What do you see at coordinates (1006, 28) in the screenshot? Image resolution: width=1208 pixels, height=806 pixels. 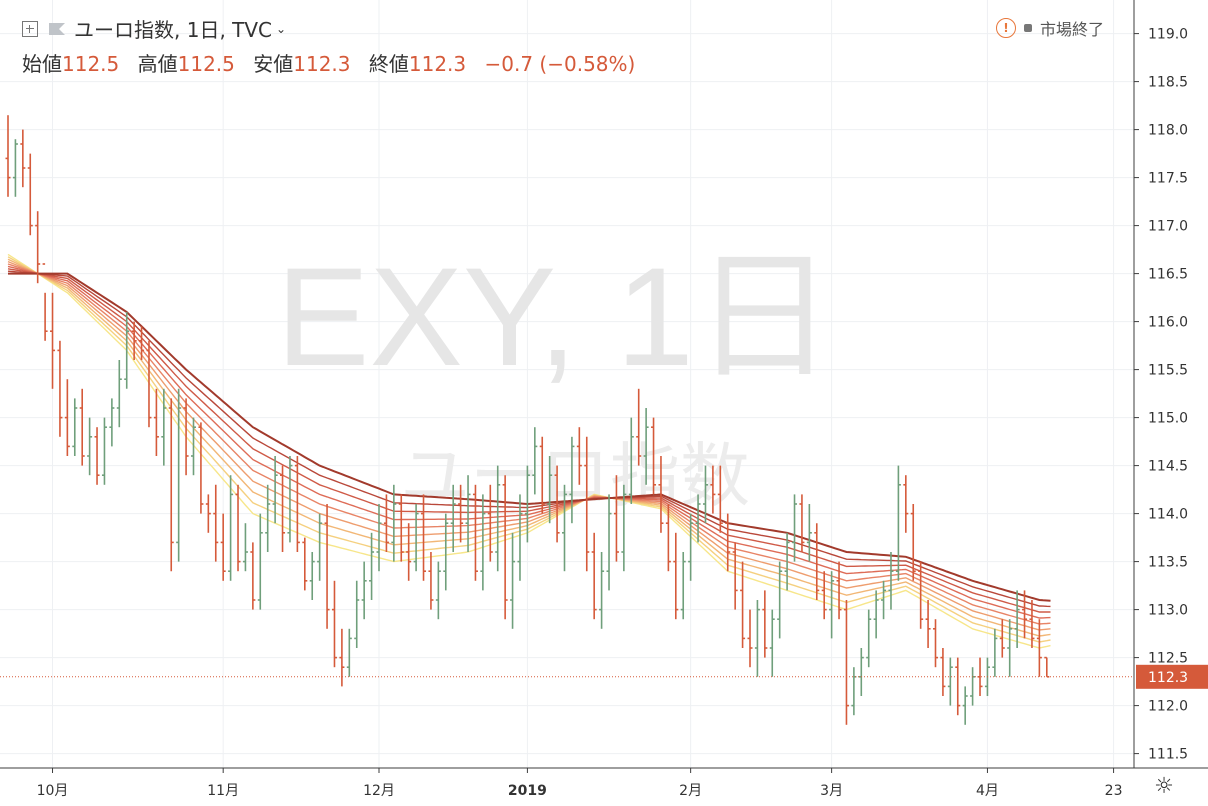 I see `warning-icon: !` at bounding box center [1006, 28].